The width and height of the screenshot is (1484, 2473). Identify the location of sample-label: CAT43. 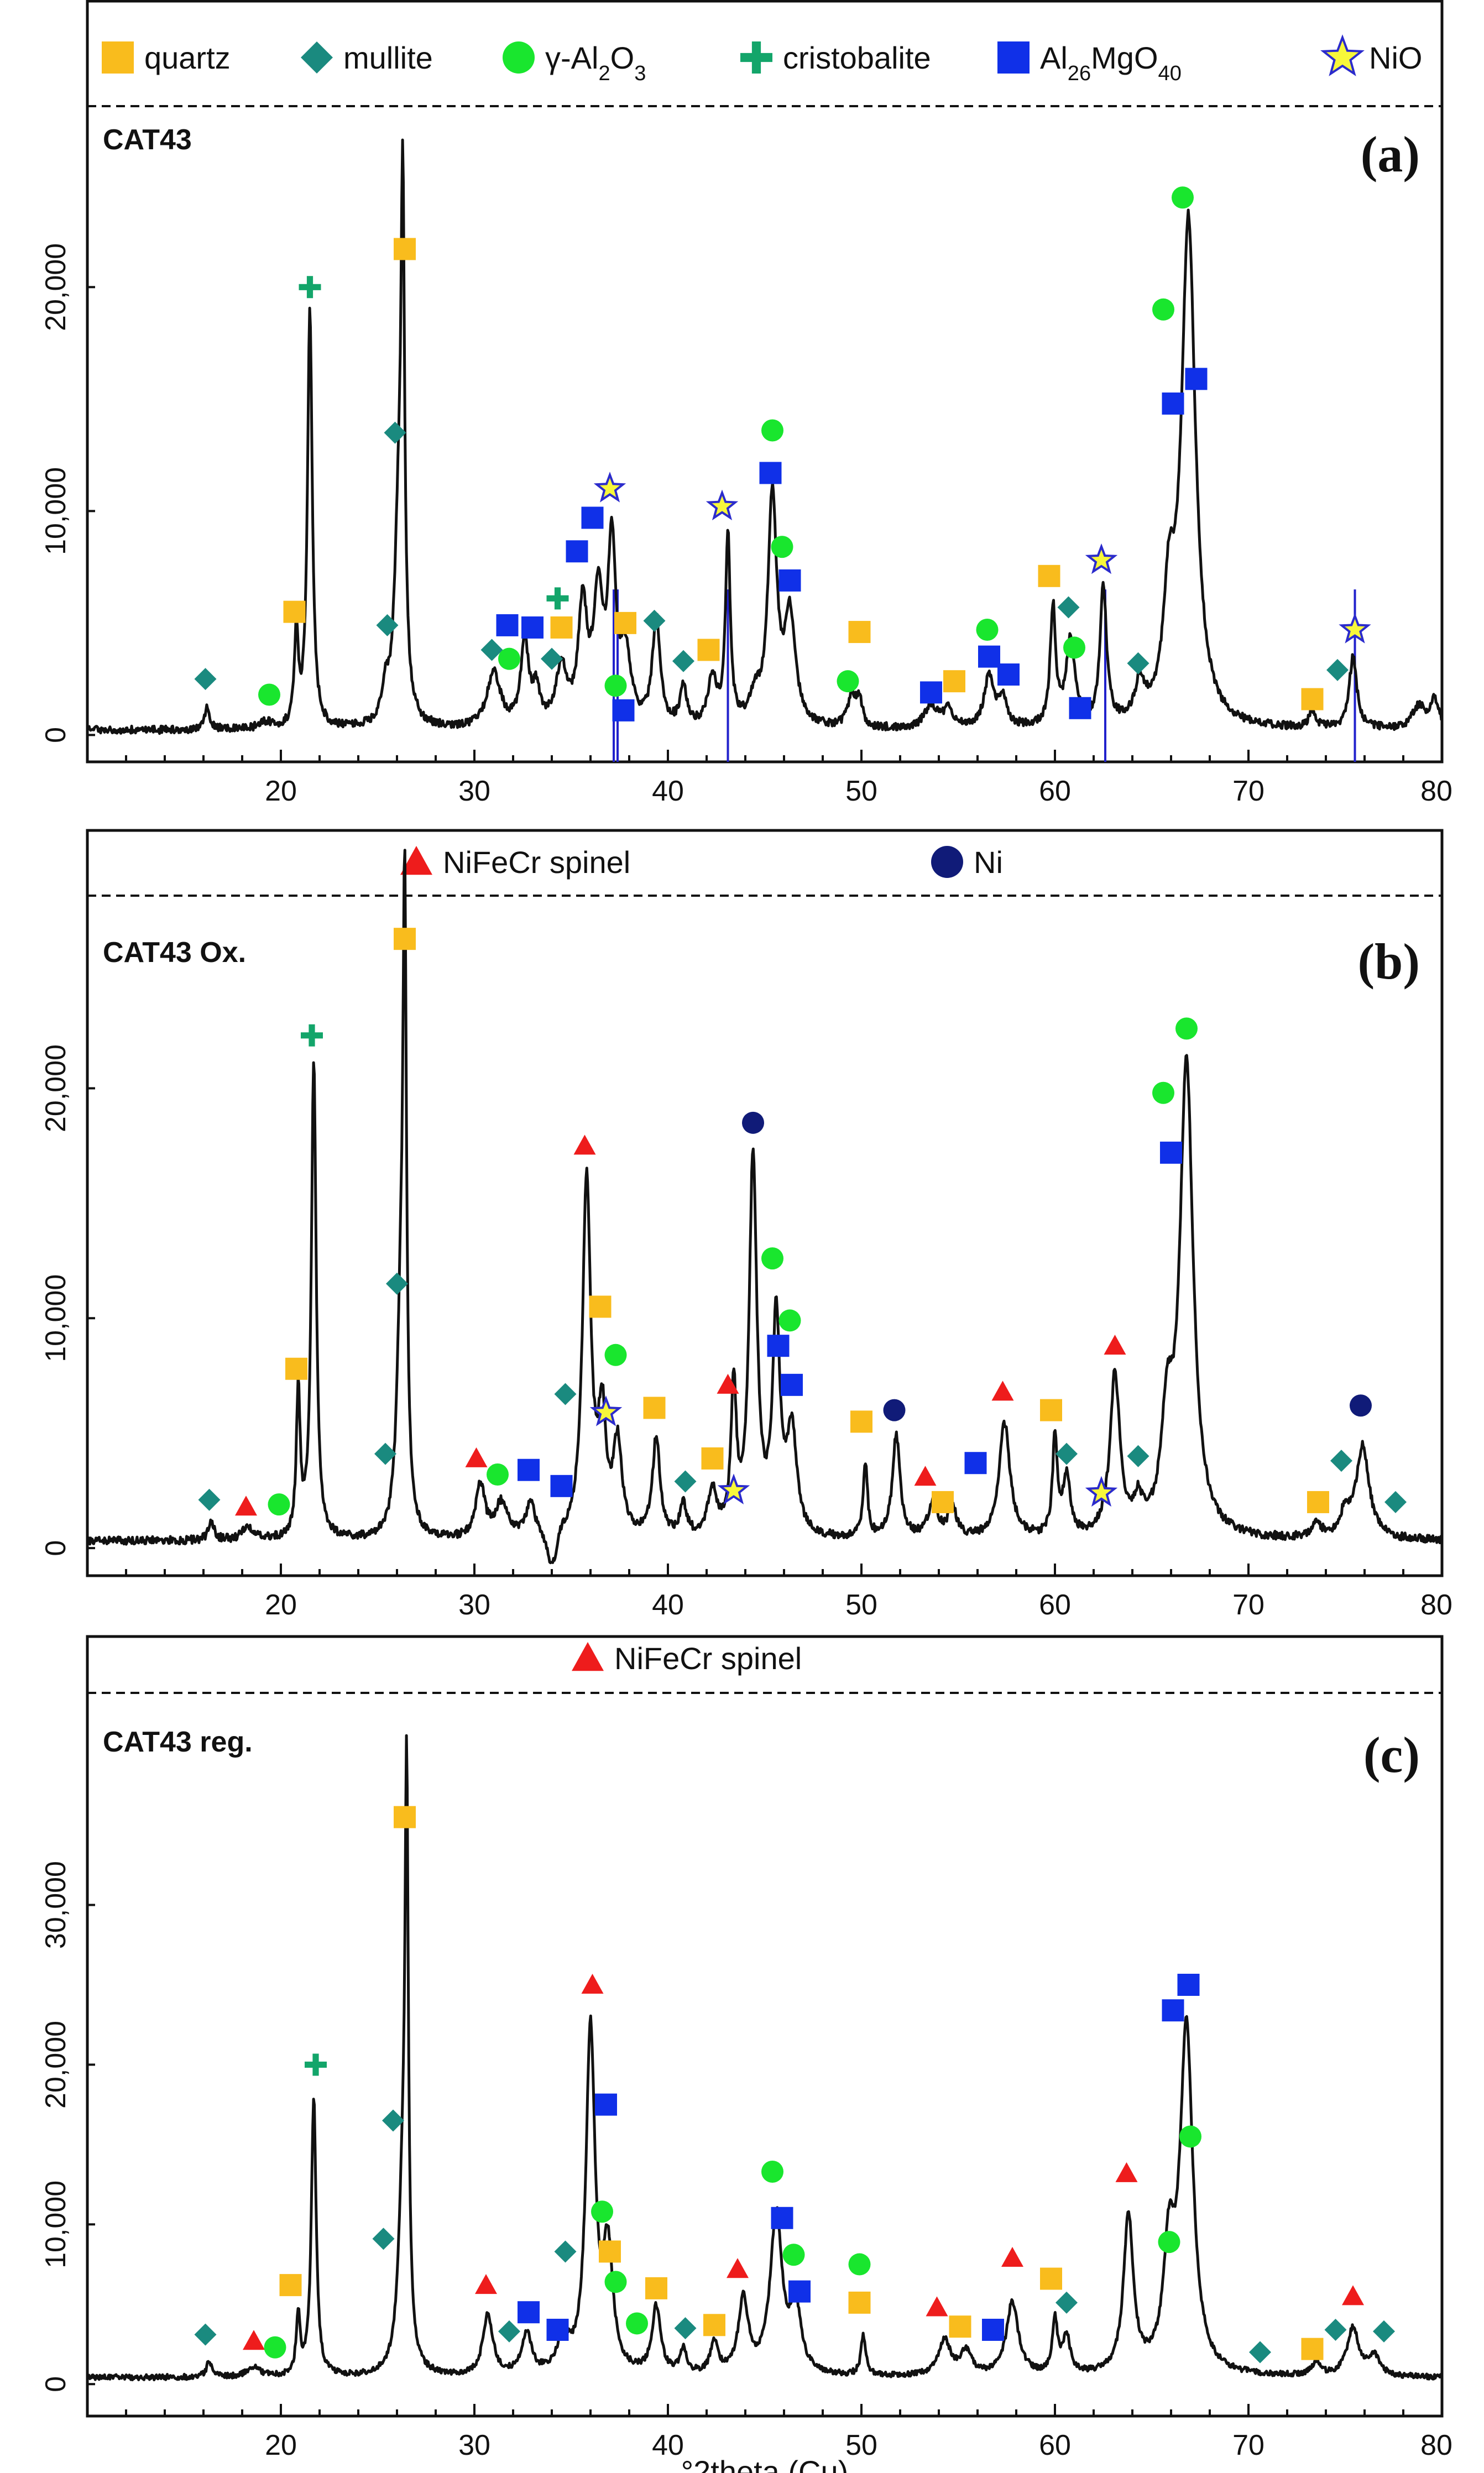
(147, 140).